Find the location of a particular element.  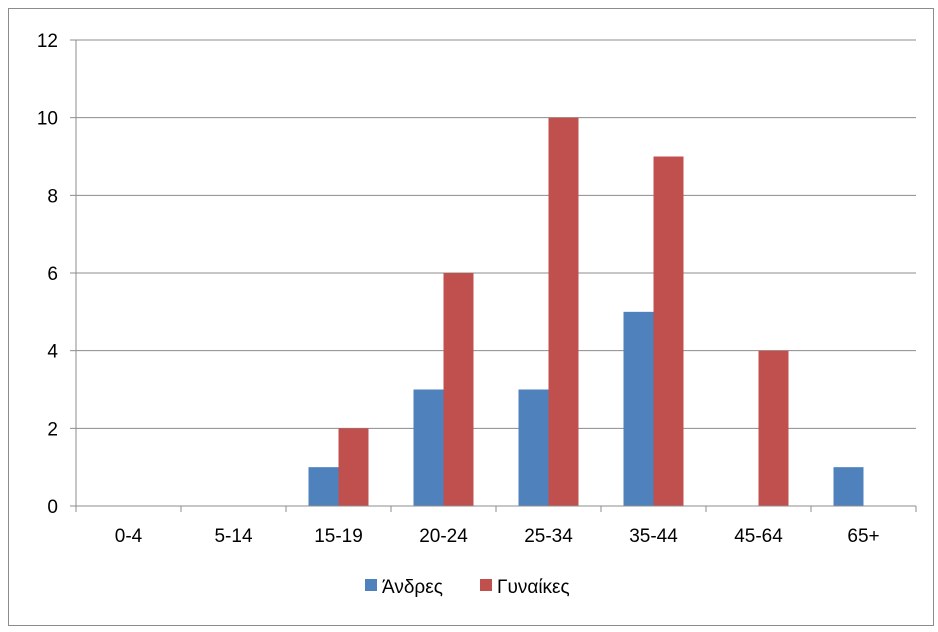

y-tick-label: 2 is located at coordinates (52, 429).